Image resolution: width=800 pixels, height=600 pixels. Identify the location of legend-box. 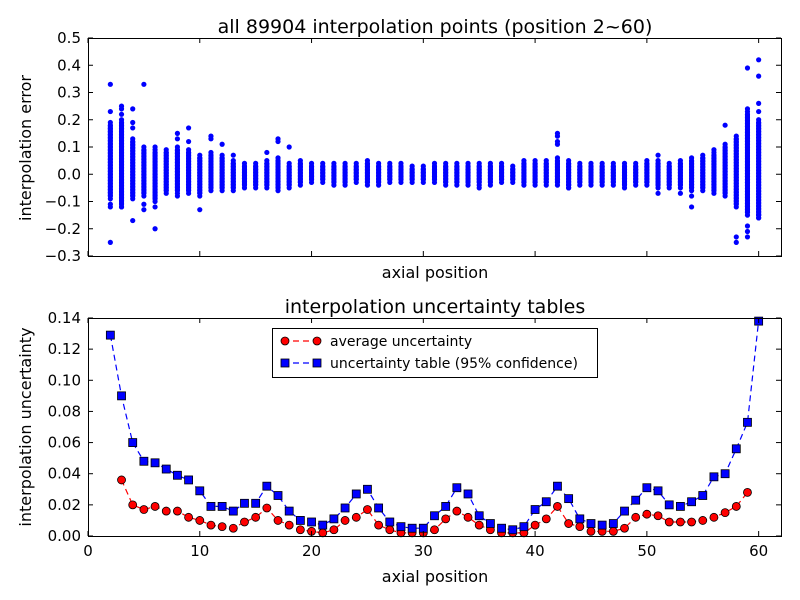
(435, 353).